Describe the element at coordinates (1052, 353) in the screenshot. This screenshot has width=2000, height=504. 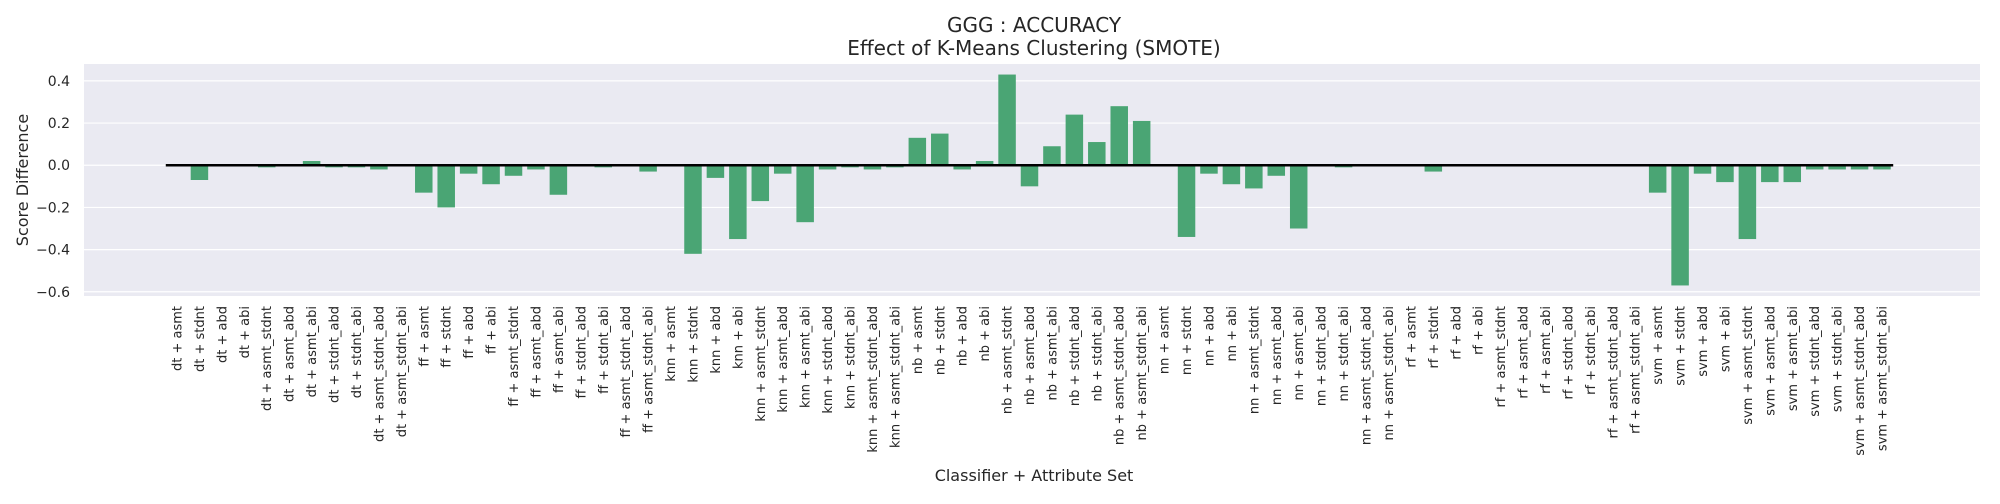
I see `x-tick-label: nb + asmt_abi` at that location.